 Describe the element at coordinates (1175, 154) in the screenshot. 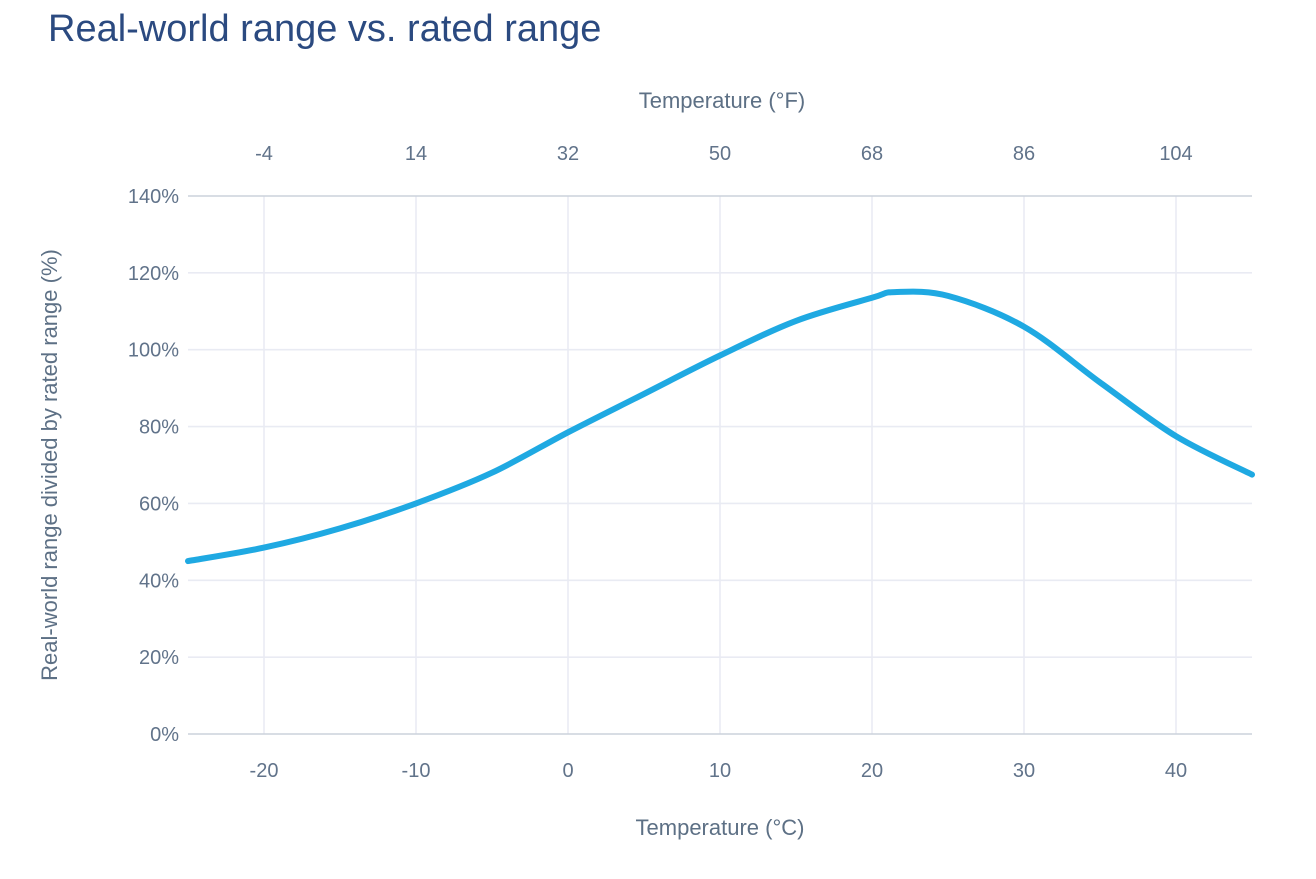

I see `x-top-tick-label: 104` at that location.